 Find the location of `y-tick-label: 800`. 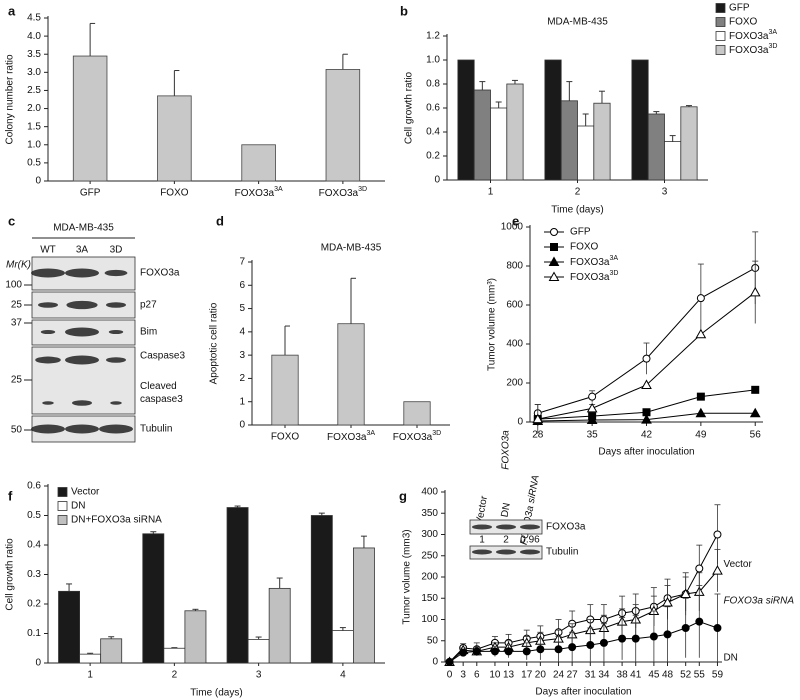

y-tick-label: 800 is located at coordinates (514, 266).